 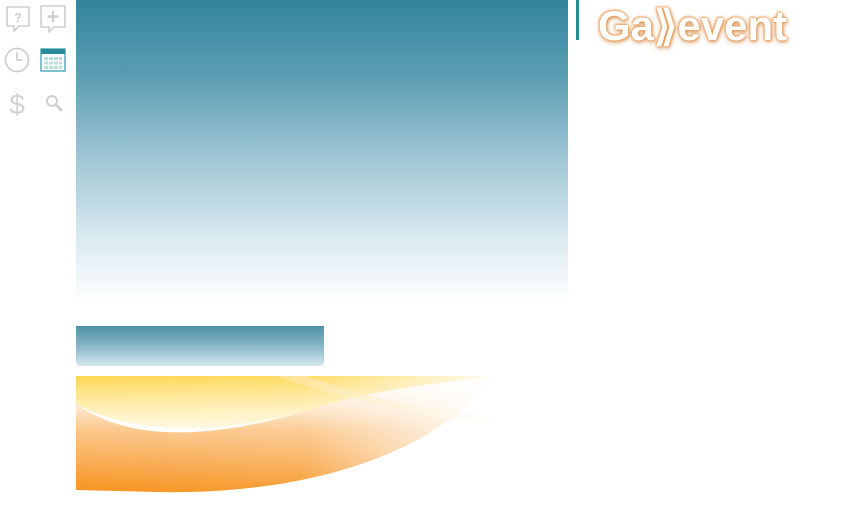 I want to click on dollar-icon: $, so click(x=17, y=103).